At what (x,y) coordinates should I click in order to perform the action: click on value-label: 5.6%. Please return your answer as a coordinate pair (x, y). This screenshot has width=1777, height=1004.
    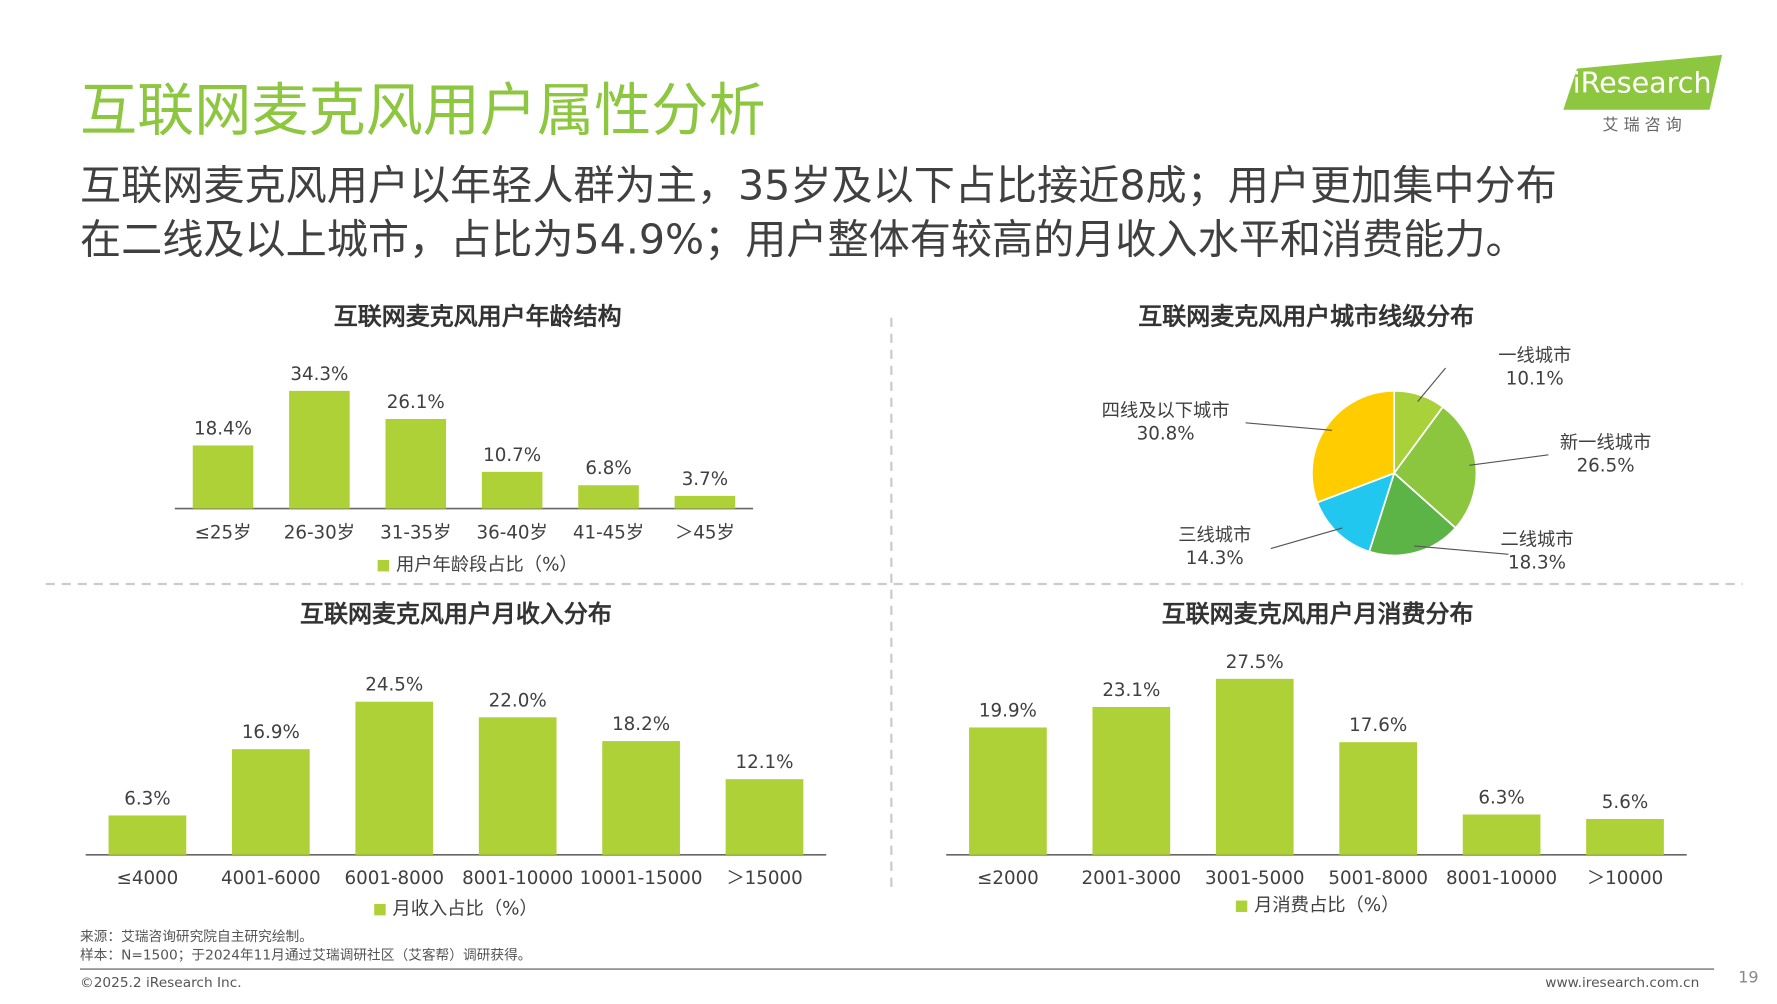
    Looking at the image, I should click on (1625, 802).